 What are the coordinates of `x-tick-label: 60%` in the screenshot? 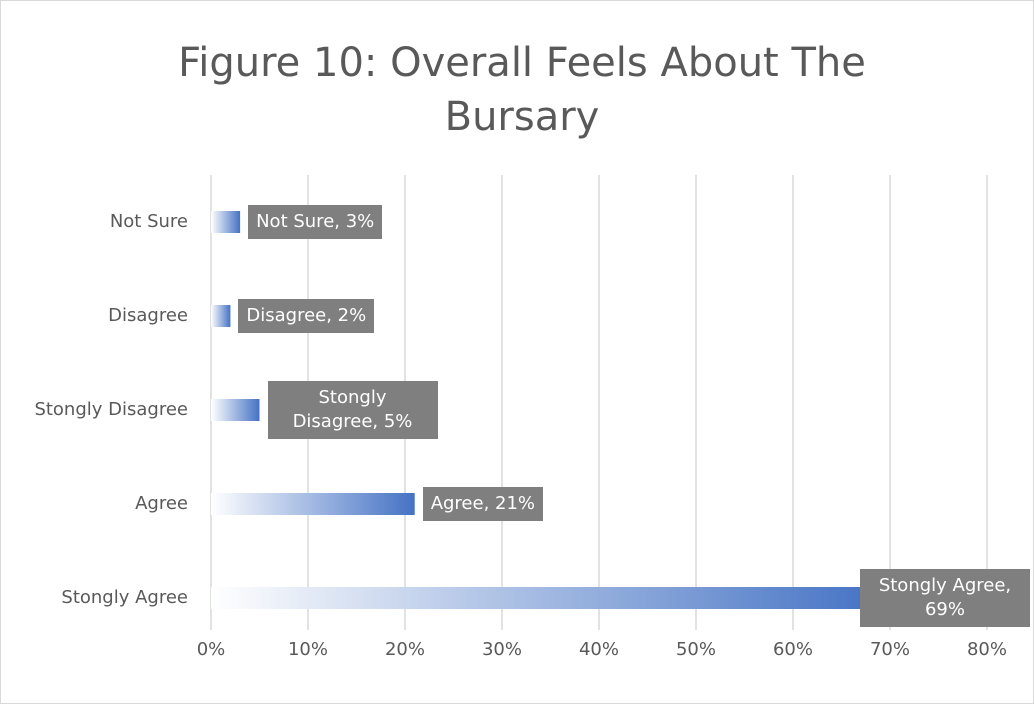 It's located at (793, 649).